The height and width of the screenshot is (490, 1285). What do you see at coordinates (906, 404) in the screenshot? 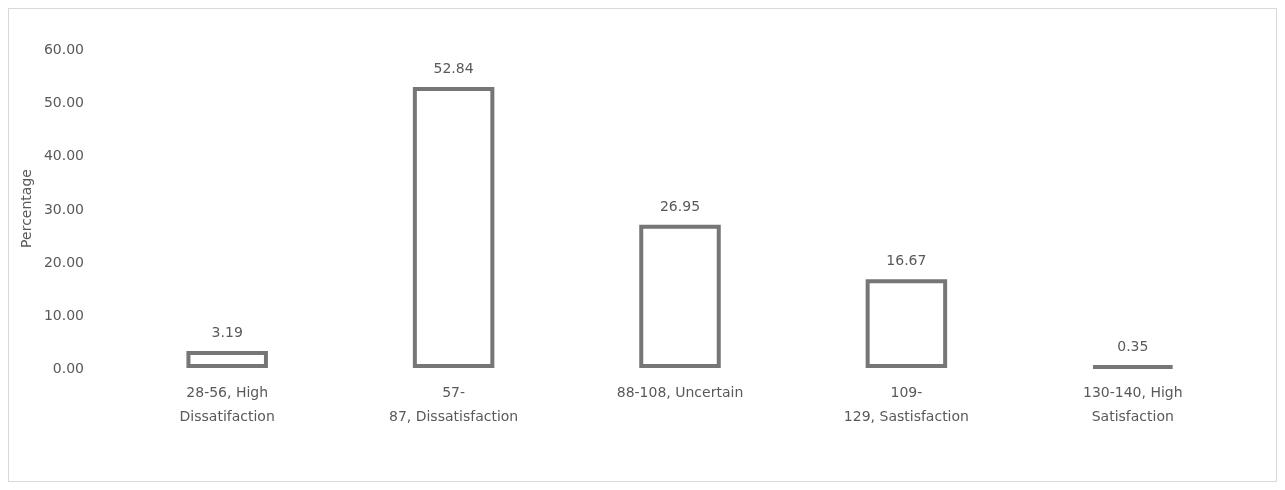
I see `x-tick-label: 109- 129, Sastisfaction` at bounding box center [906, 404].